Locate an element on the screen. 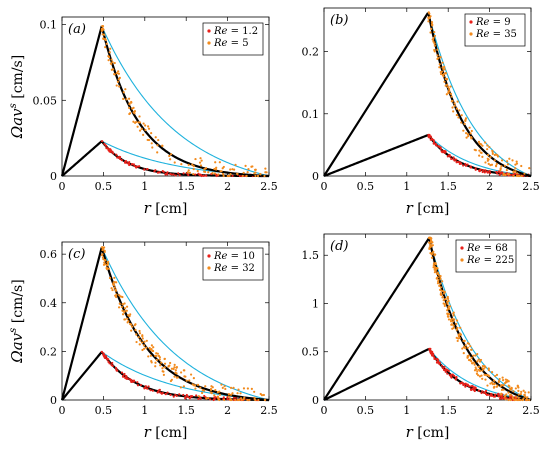 This screenshot has height=452, width=550. x-axis-label: r [cm] is located at coordinates (166, 208).